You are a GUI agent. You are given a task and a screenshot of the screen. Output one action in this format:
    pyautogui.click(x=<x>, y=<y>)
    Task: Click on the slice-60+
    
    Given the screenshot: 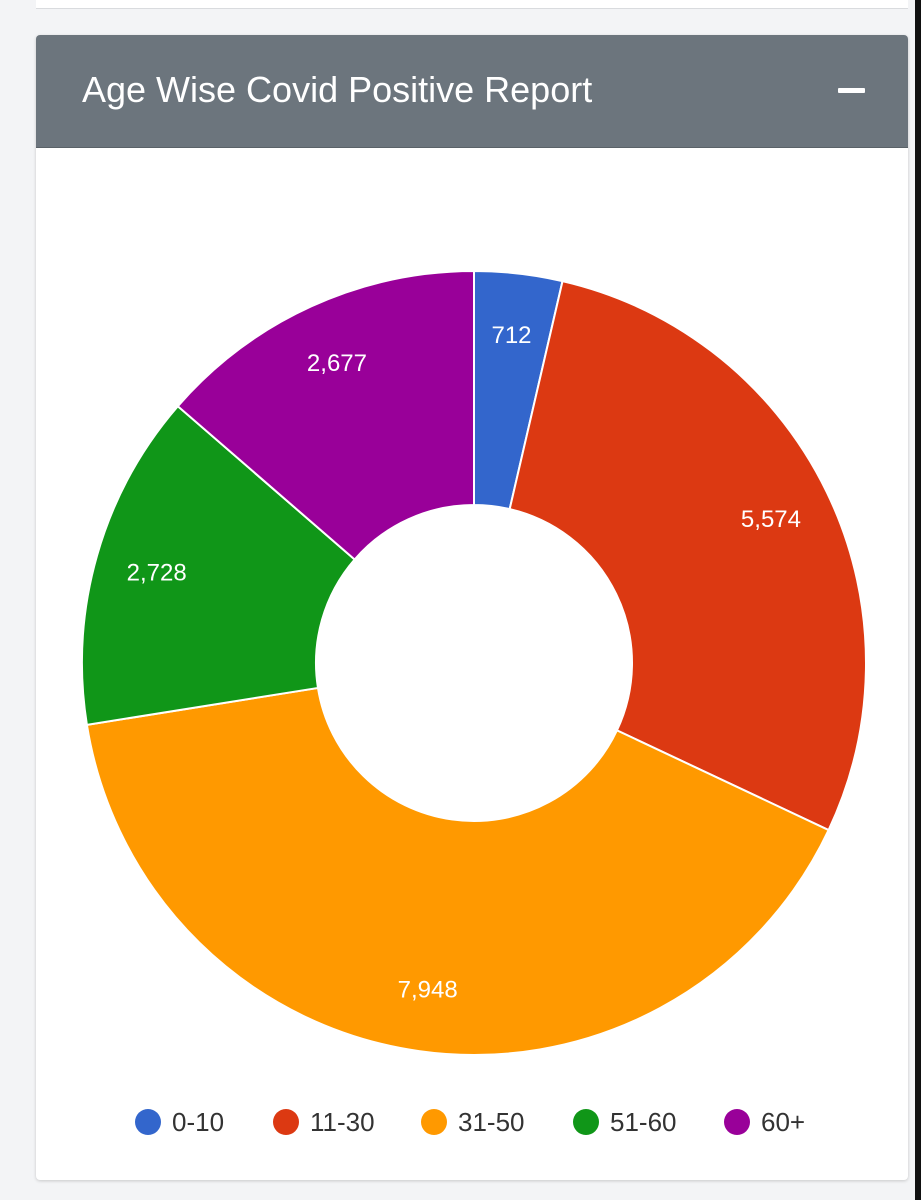 What is the action you would take?
    pyautogui.click(x=325, y=415)
    